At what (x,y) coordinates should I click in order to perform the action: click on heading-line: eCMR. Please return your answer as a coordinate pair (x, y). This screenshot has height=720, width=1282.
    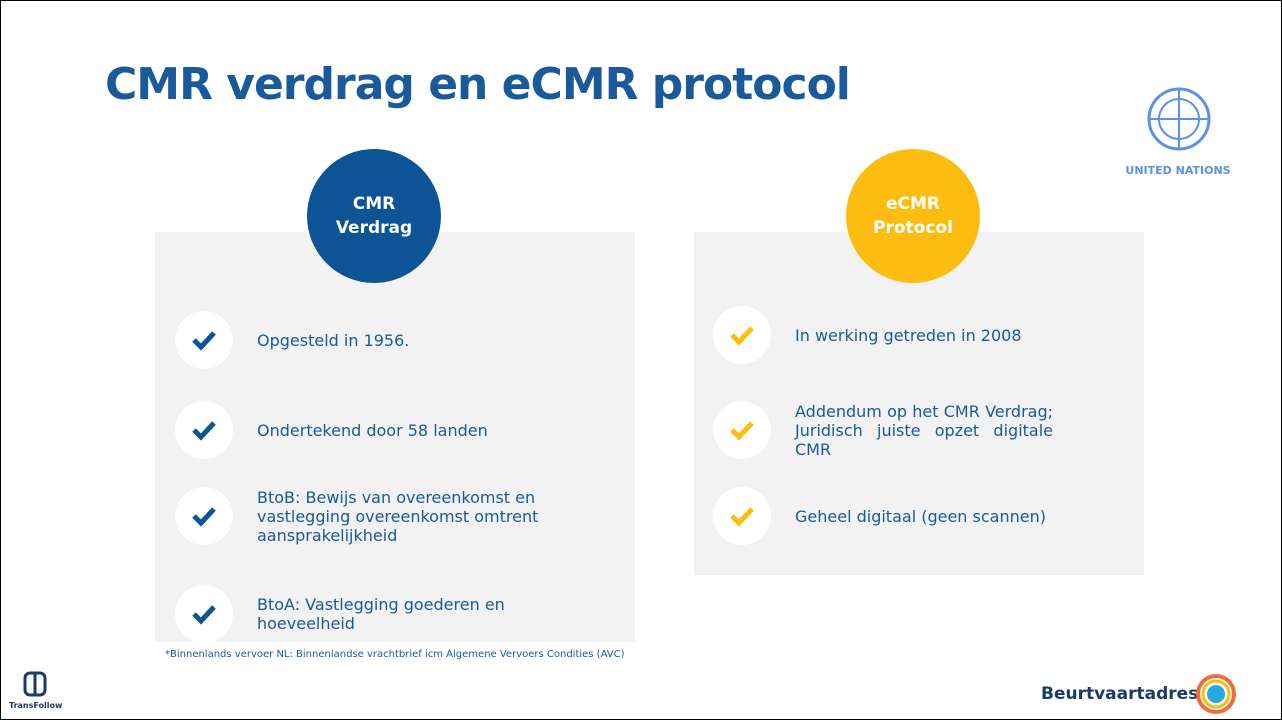
    Looking at the image, I should click on (912, 204).